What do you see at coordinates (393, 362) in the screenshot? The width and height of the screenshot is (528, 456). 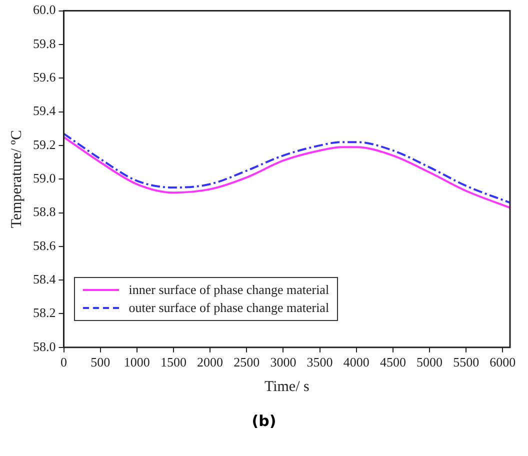 I see `x-tick-label: 4500` at bounding box center [393, 362].